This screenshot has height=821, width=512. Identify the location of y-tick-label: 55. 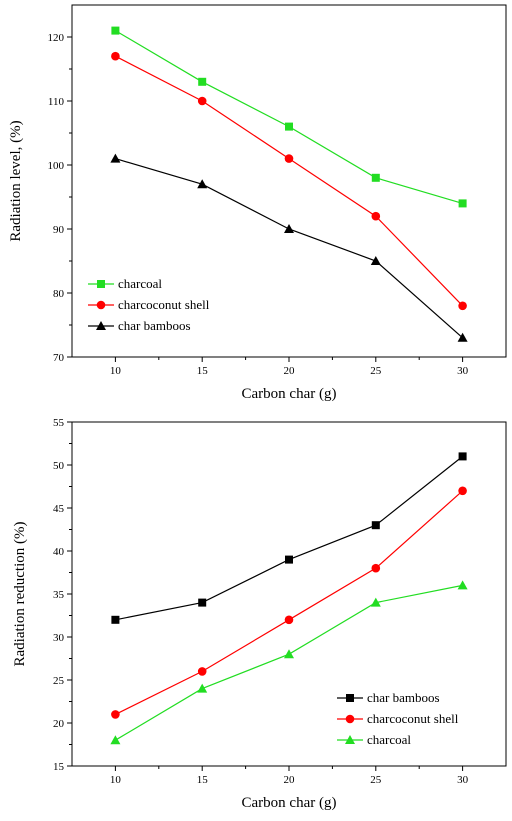
(59, 423).